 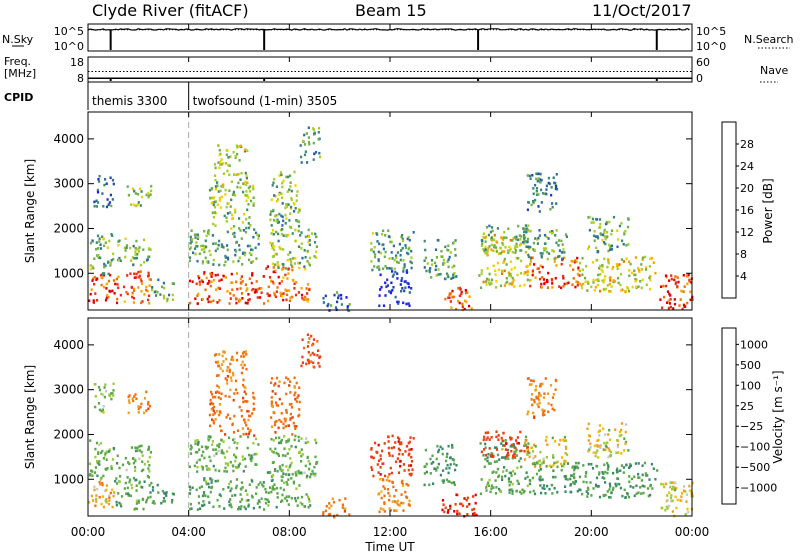 What do you see at coordinates (265, 101) in the screenshot?
I see `cpid-mode-label-1: twofsound (1-min) 3505` at bounding box center [265, 101].